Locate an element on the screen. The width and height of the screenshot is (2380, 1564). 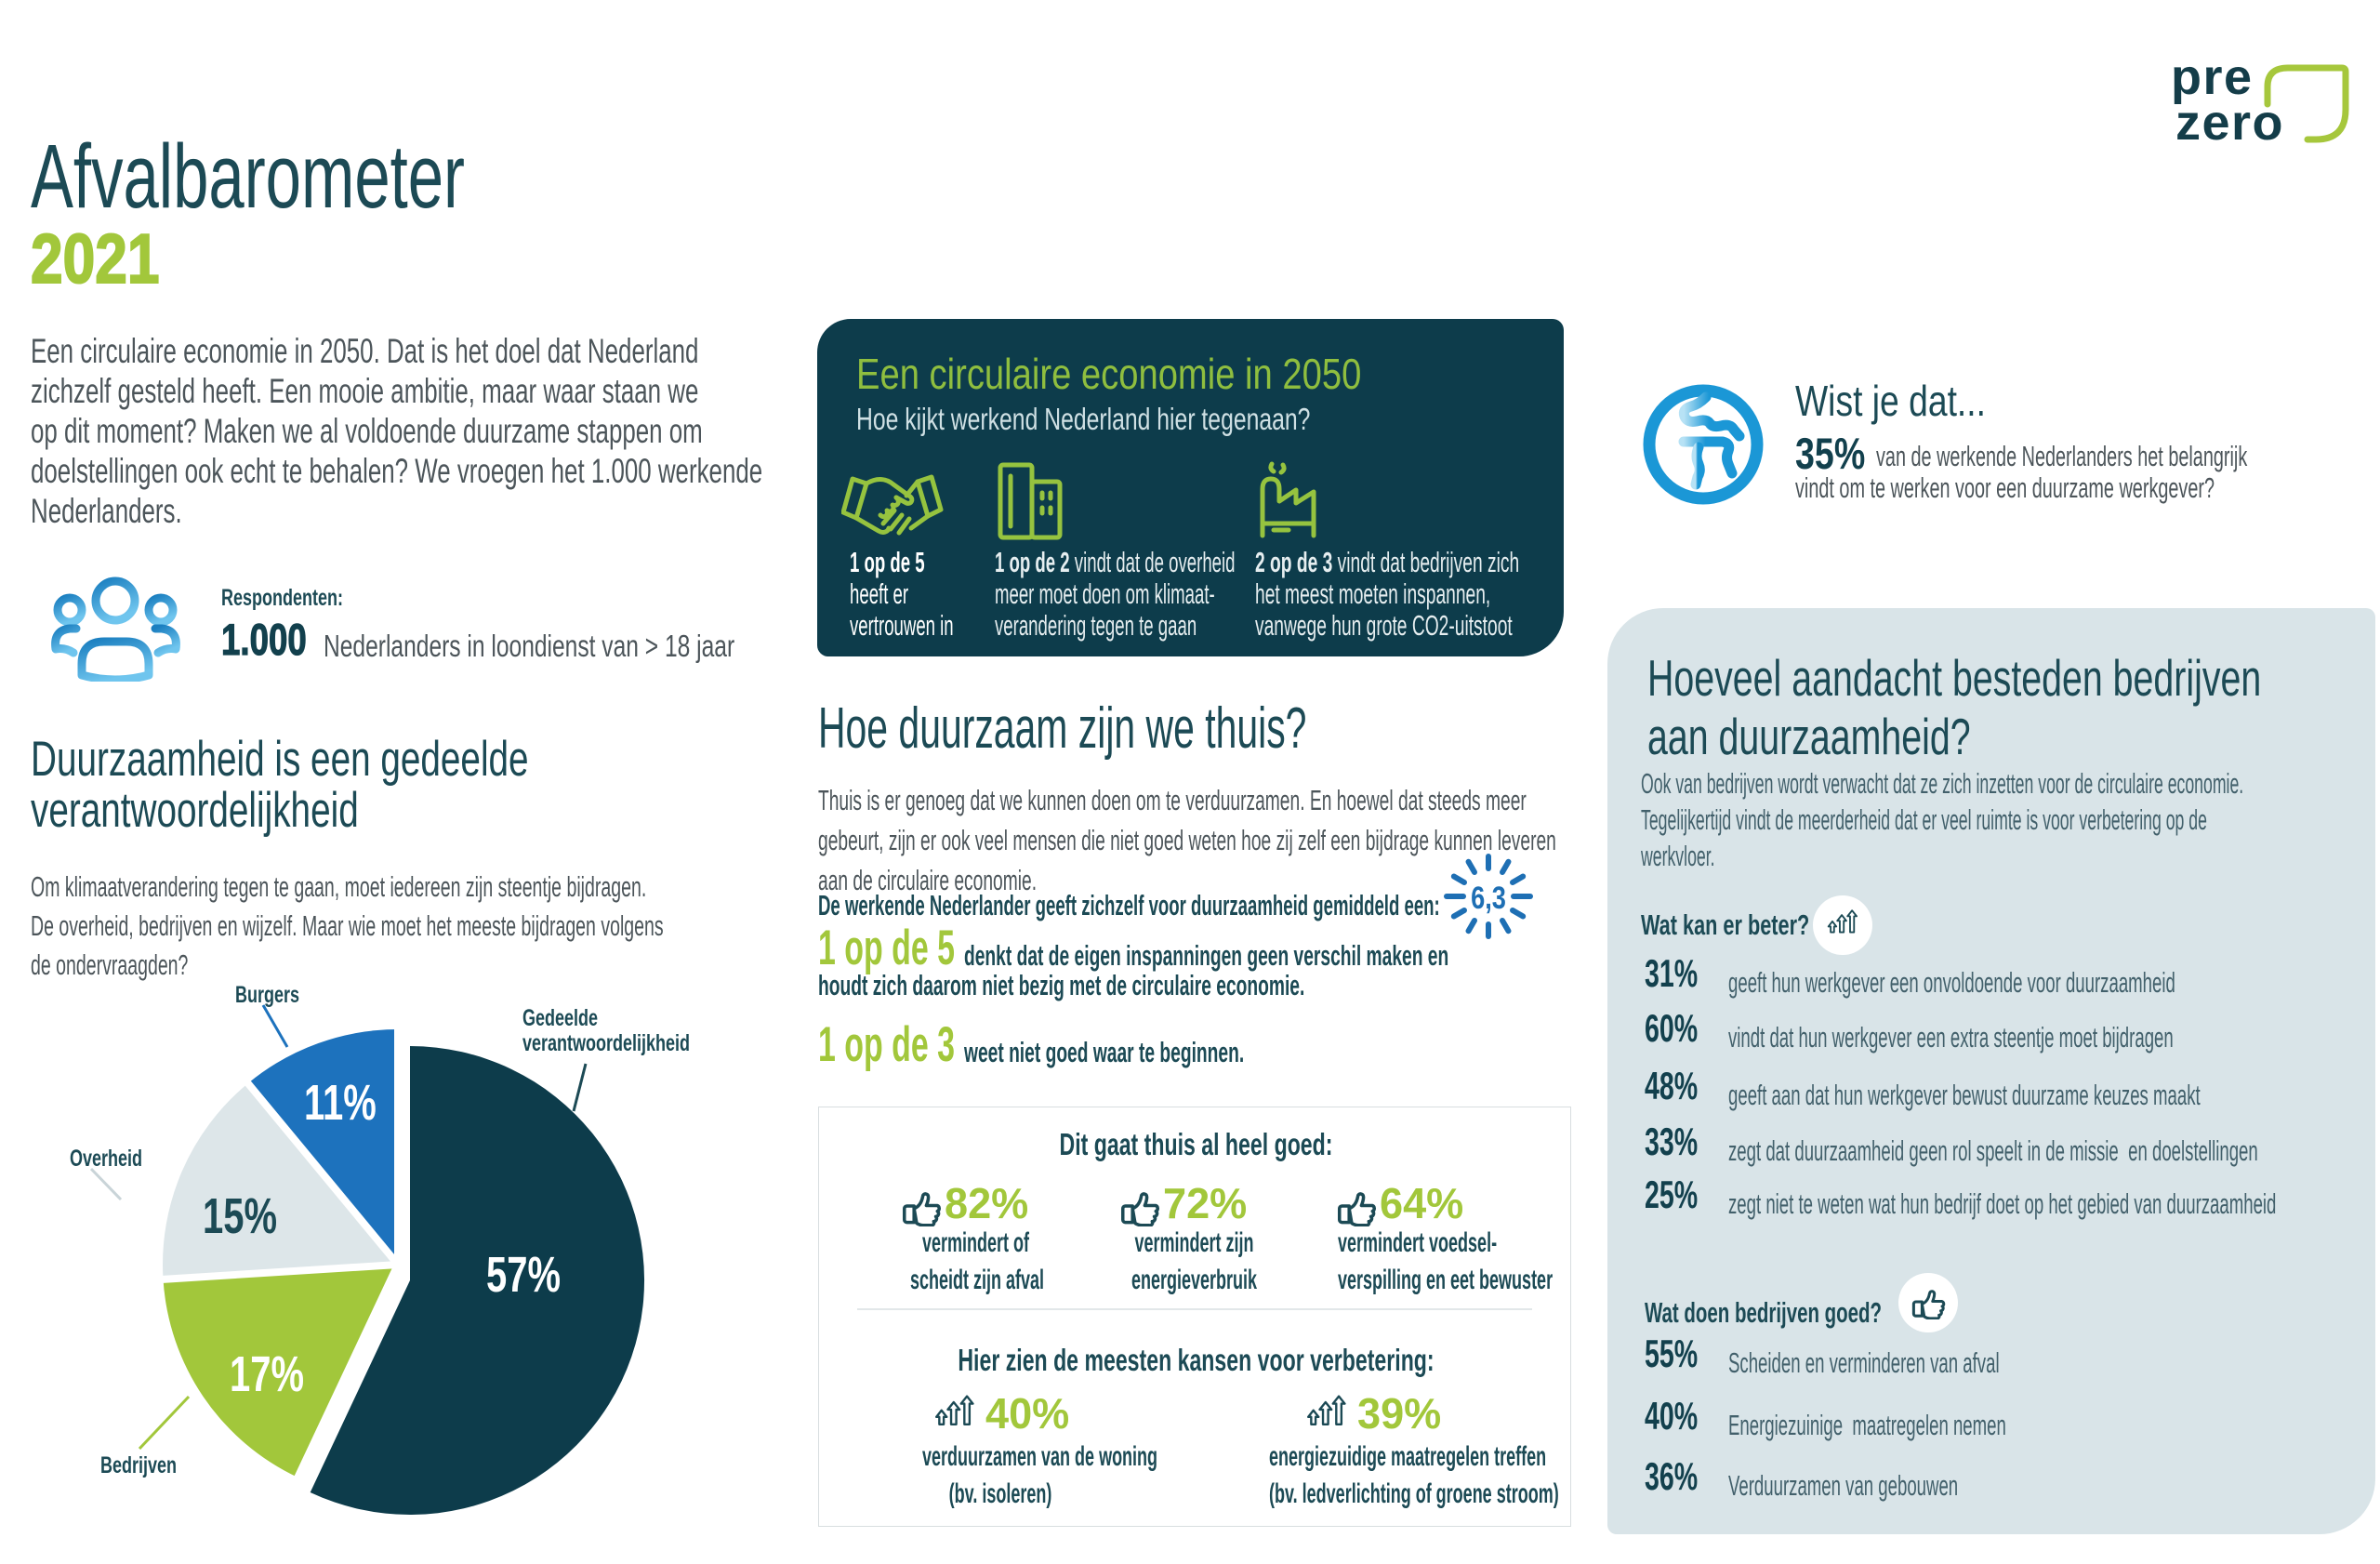
svg-text: pre is located at coordinates (2212, 80).